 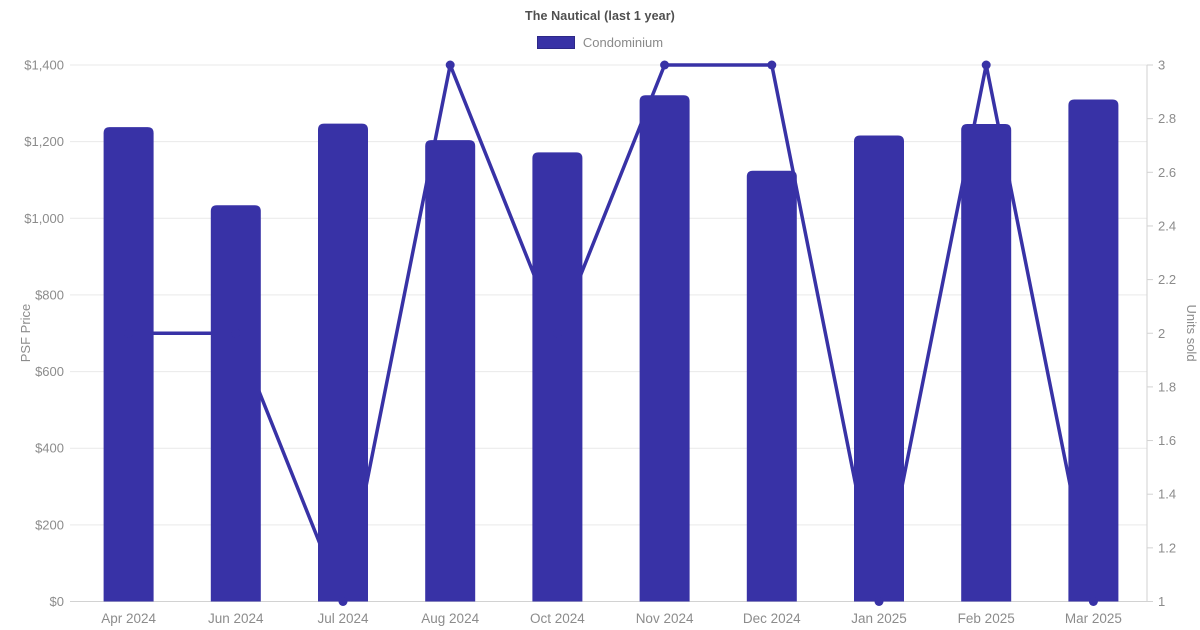 What do you see at coordinates (236, 333) in the screenshot?
I see `point-jun-2024` at bounding box center [236, 333].